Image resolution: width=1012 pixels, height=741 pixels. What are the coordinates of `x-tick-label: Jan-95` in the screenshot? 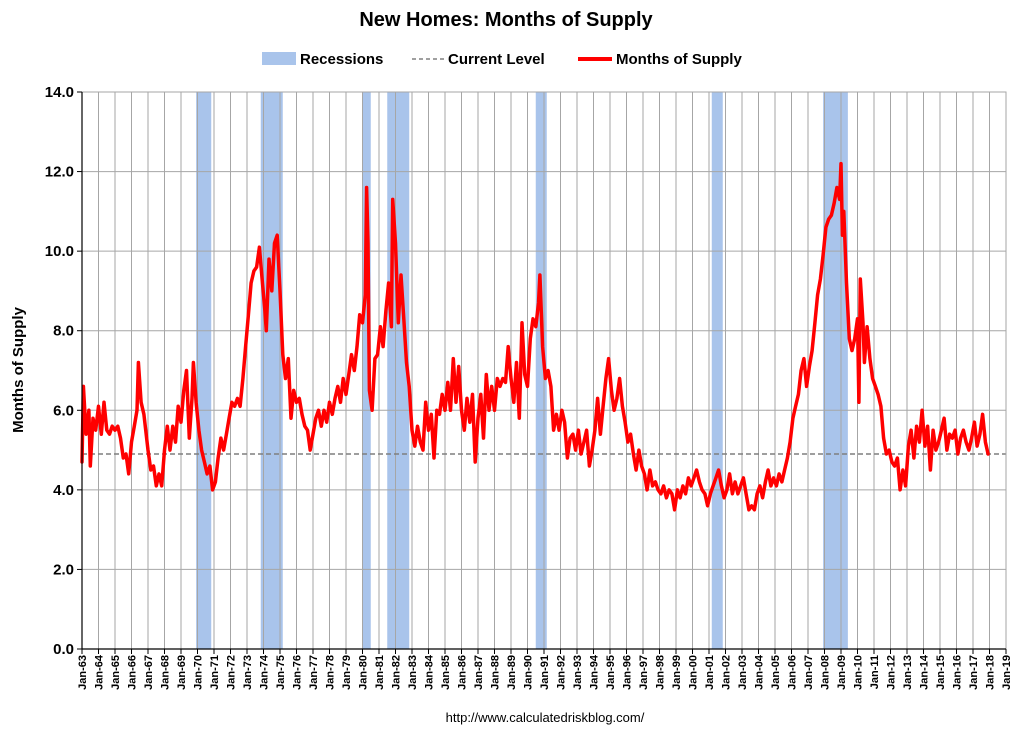 It's located at (611, 672).